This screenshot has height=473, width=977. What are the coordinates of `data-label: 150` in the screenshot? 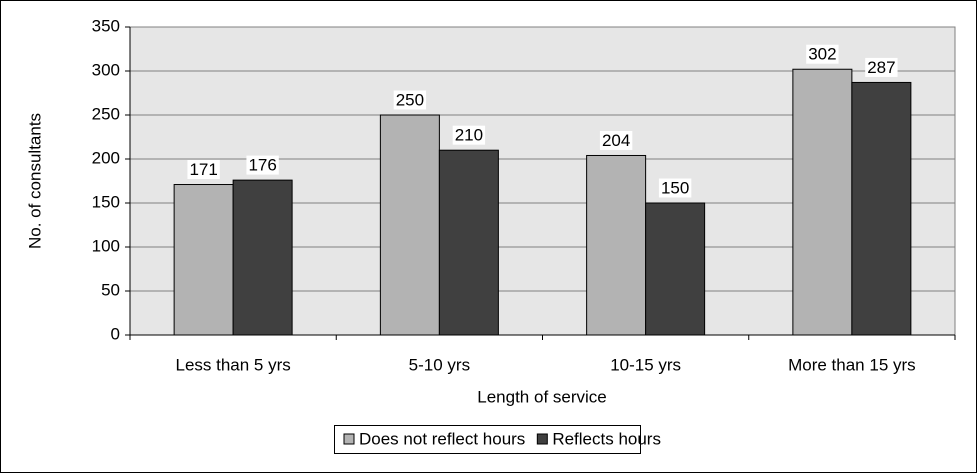 It's located at (675, 187).